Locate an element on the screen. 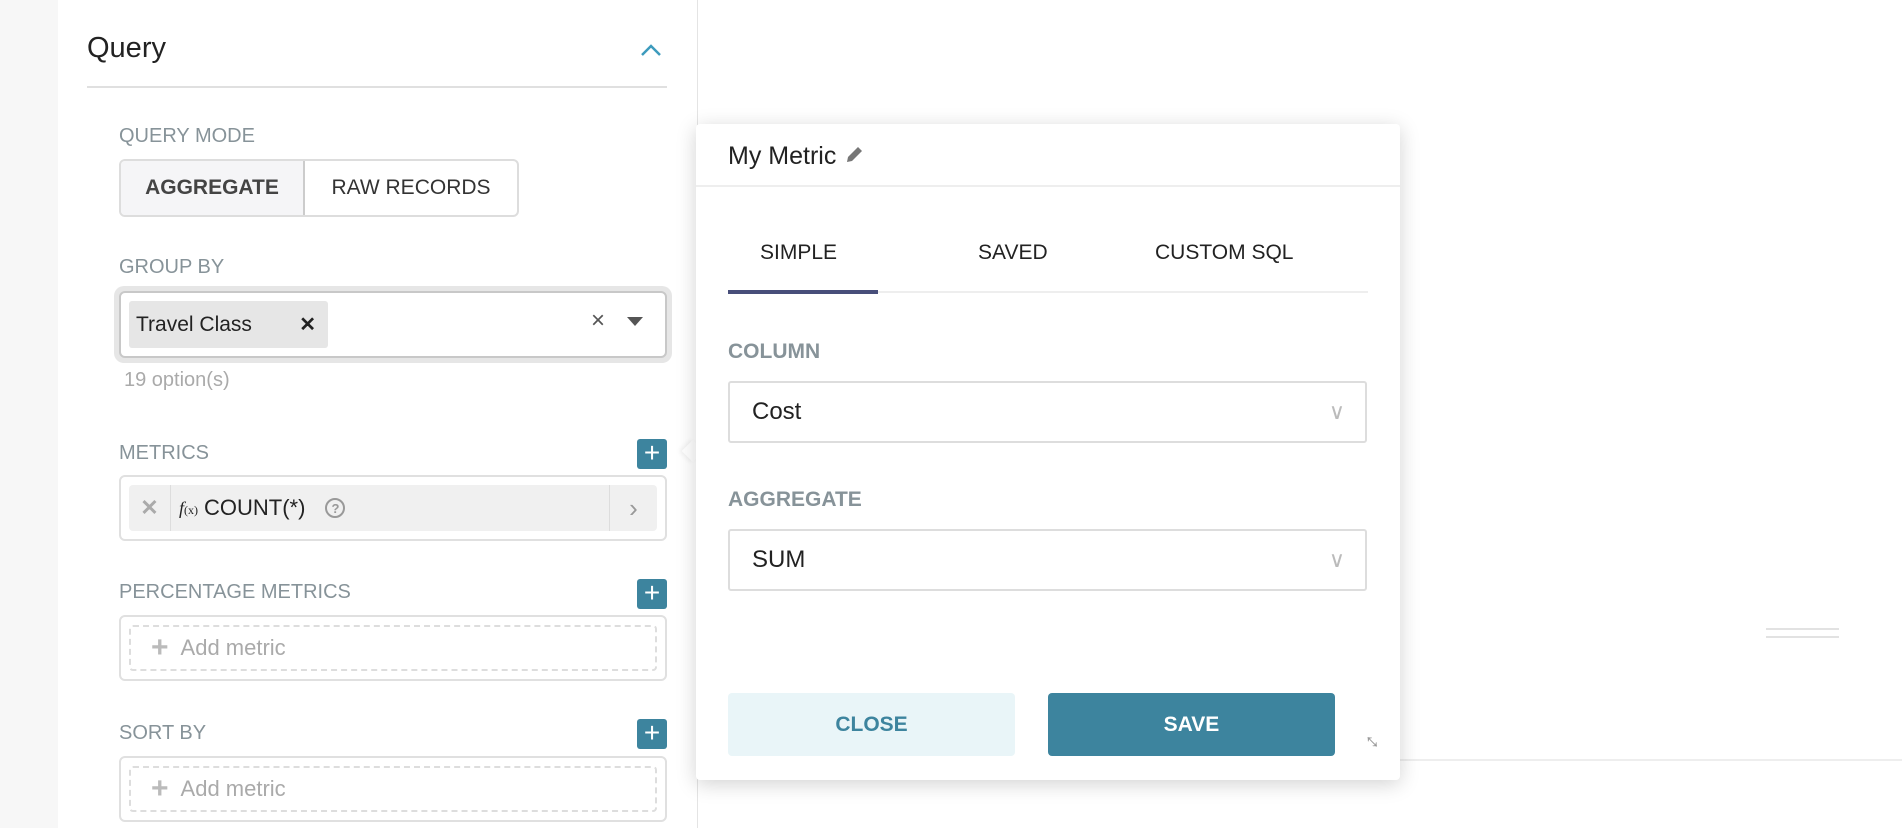 This screenshot has width=1902, height=828. add-sort-button: + is located at coordinates (652, 734).